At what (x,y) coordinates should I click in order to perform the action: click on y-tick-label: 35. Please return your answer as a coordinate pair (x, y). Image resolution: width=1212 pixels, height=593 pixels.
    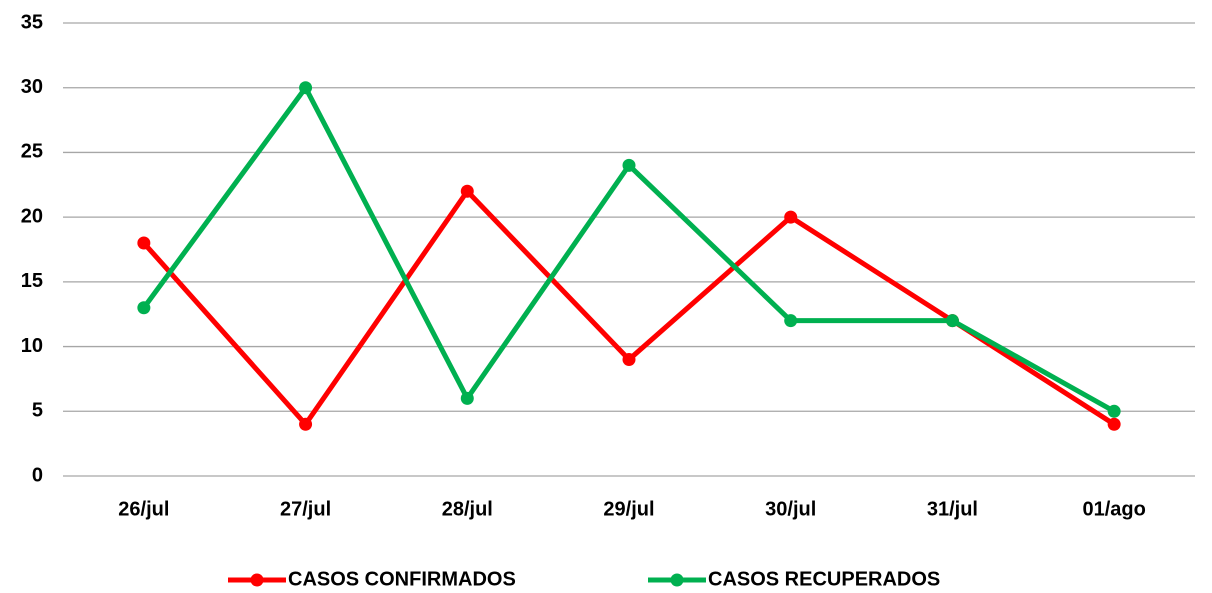
    Looking at the image, I should click on (32, 22).